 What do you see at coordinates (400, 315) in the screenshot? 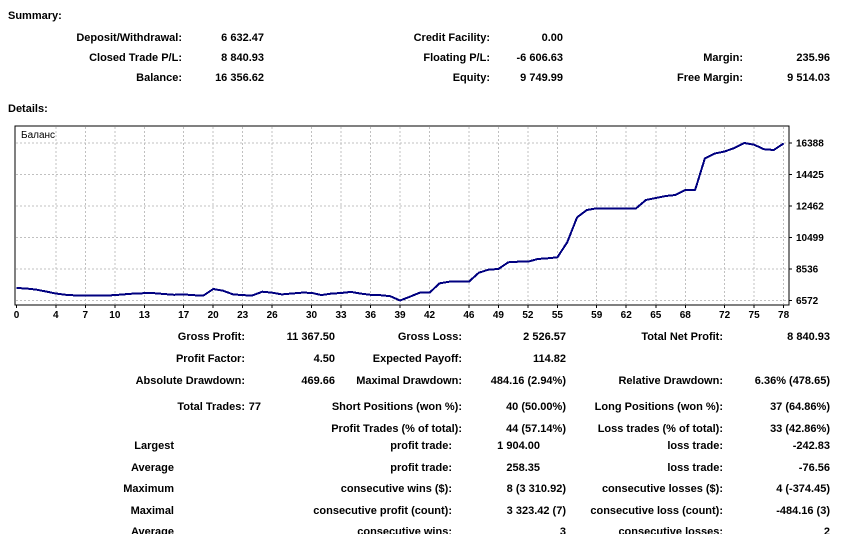
I see `svg-text: 39` at bounding box center [400, 315].